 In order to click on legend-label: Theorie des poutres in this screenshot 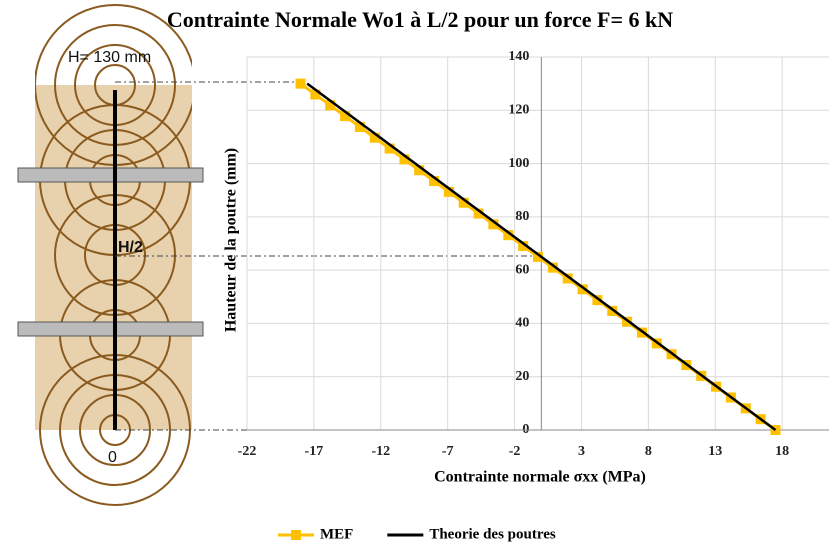, I will do `click(492, 534)`.